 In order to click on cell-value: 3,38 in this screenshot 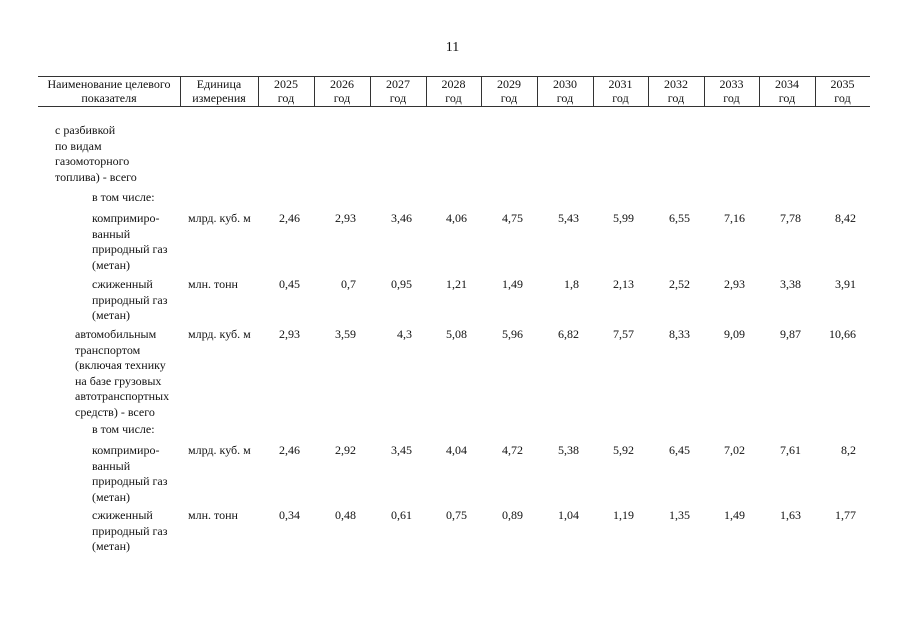, I will do `click(790, 284)`.